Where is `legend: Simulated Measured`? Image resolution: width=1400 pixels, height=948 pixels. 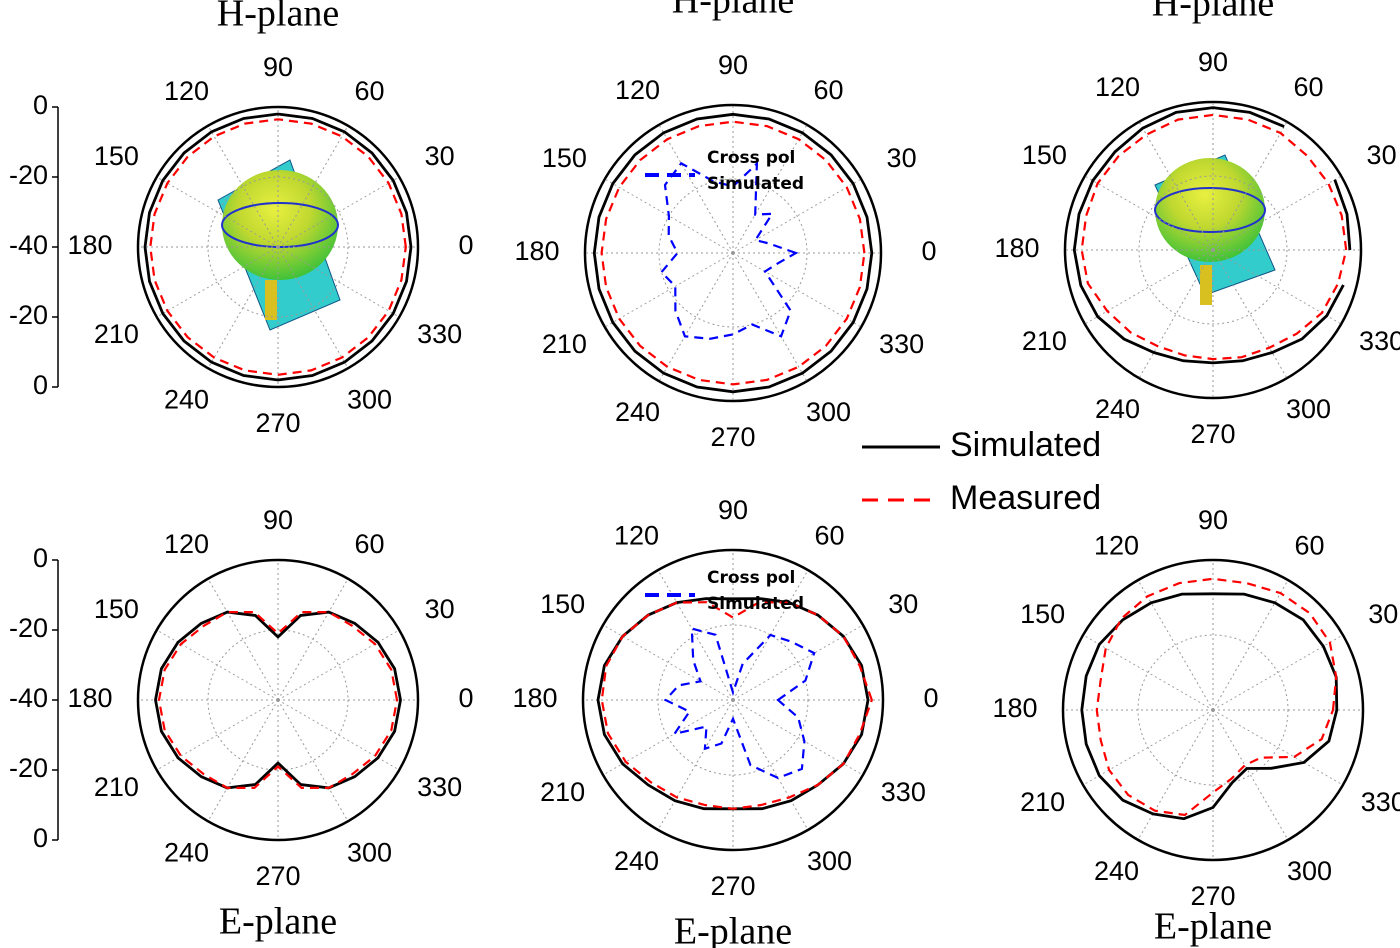
legend: Simulated Measured is located at coordinates (981, 471).